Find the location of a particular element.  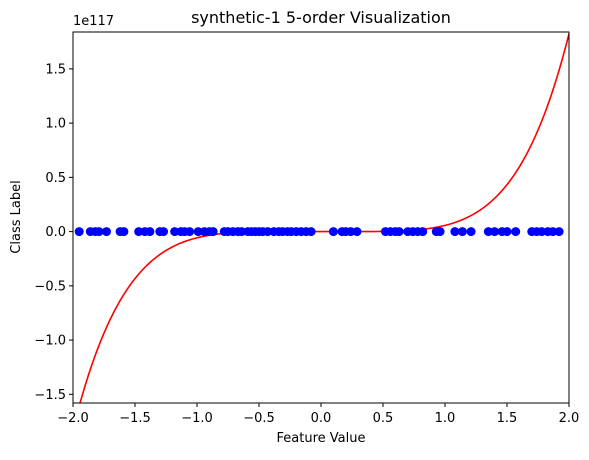

scatter-points-layer is located at coordinates (319, 232).